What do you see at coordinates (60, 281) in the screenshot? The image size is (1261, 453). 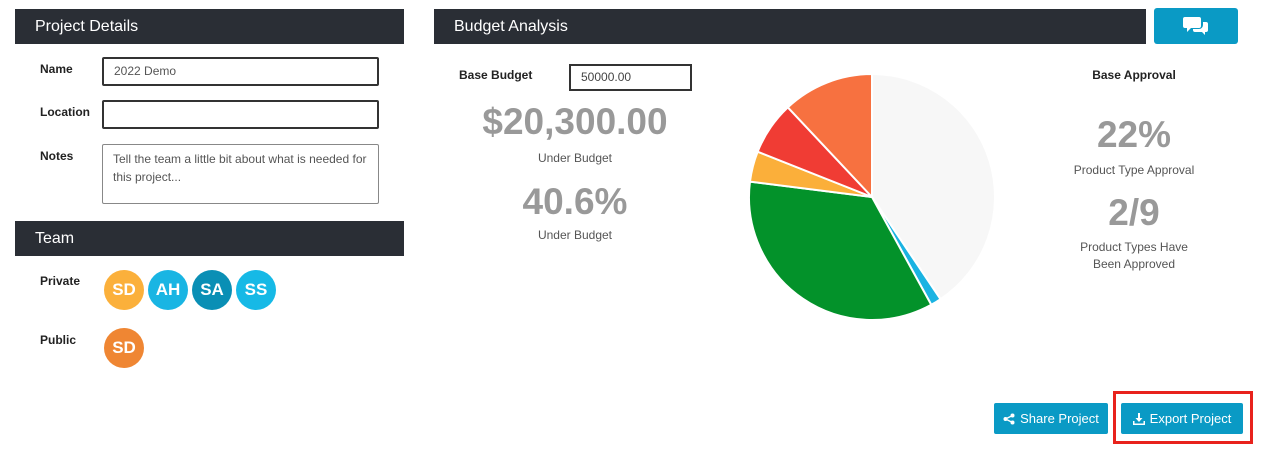 I see `private-label: Private` at bounding box center [60, 281].